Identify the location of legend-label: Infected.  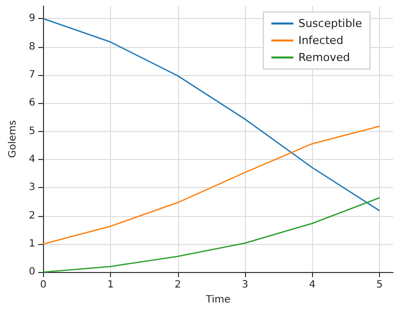
(321, 40).